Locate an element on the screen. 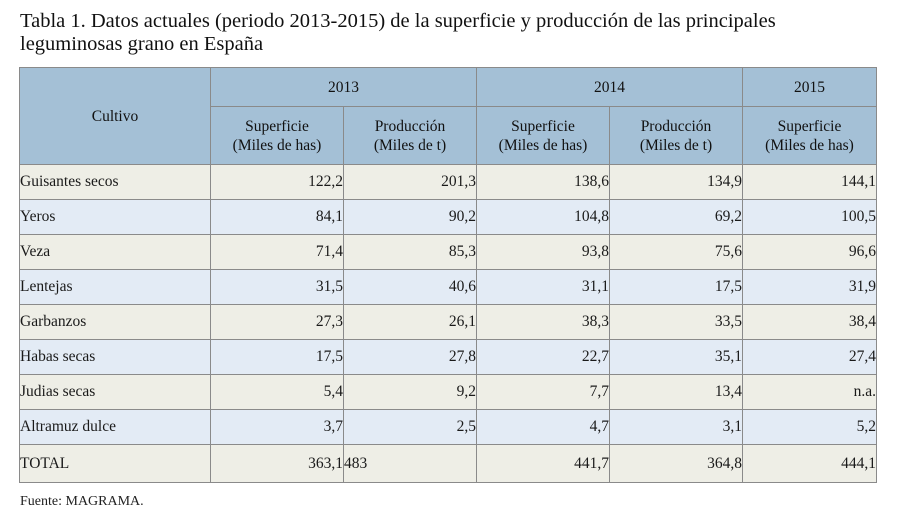  table-row: Altramuz dulce 3,7 2,5 4,7 3,1 5,2 is located at coordinates (448, 427).